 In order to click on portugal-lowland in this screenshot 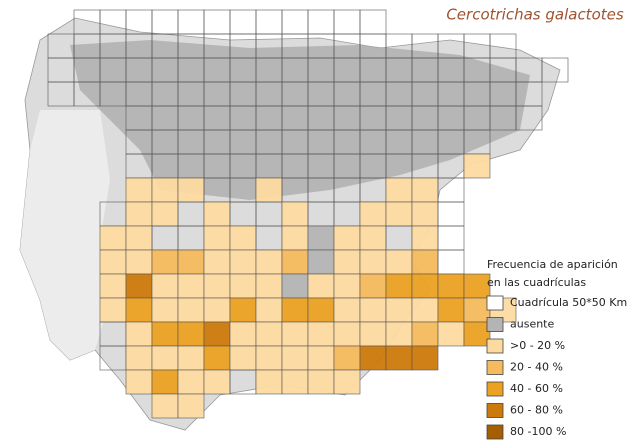, I will do `click(65, 235)`.